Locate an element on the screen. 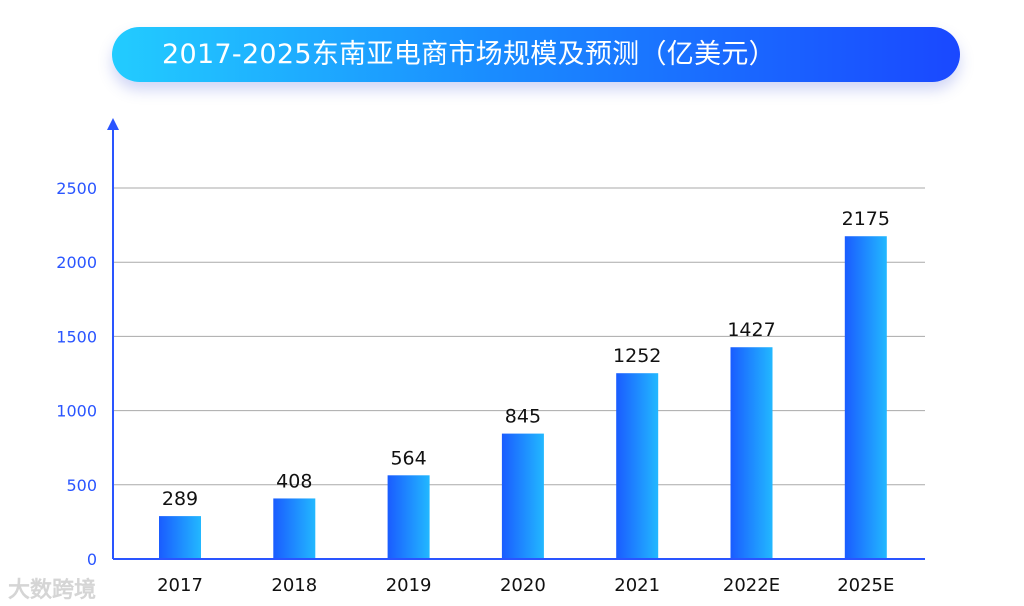 Image resolution: width=1024 pixels, height=606 pixels. data-label: 408 is located at coordinates (294, 481).